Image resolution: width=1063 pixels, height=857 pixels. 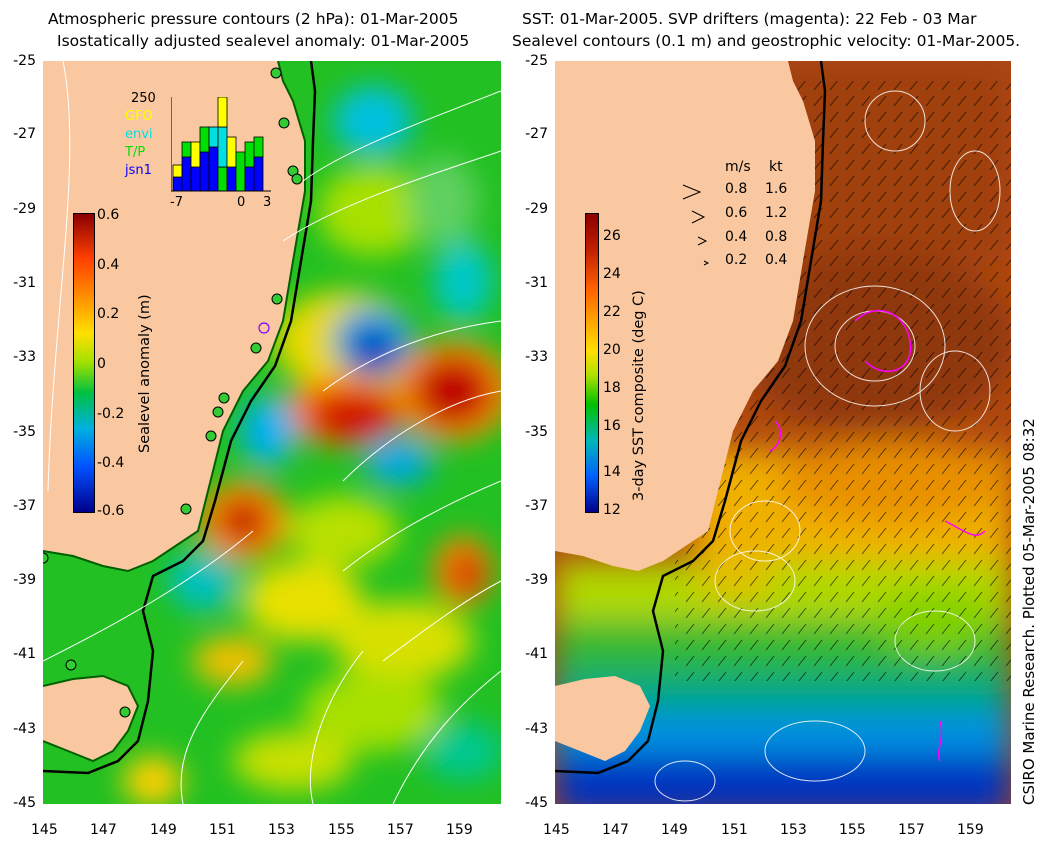 What do you see at coordinates (696, 225) in the screenshot?
I see `vel-arrow-glyphs` at bounding box center [696, 225].